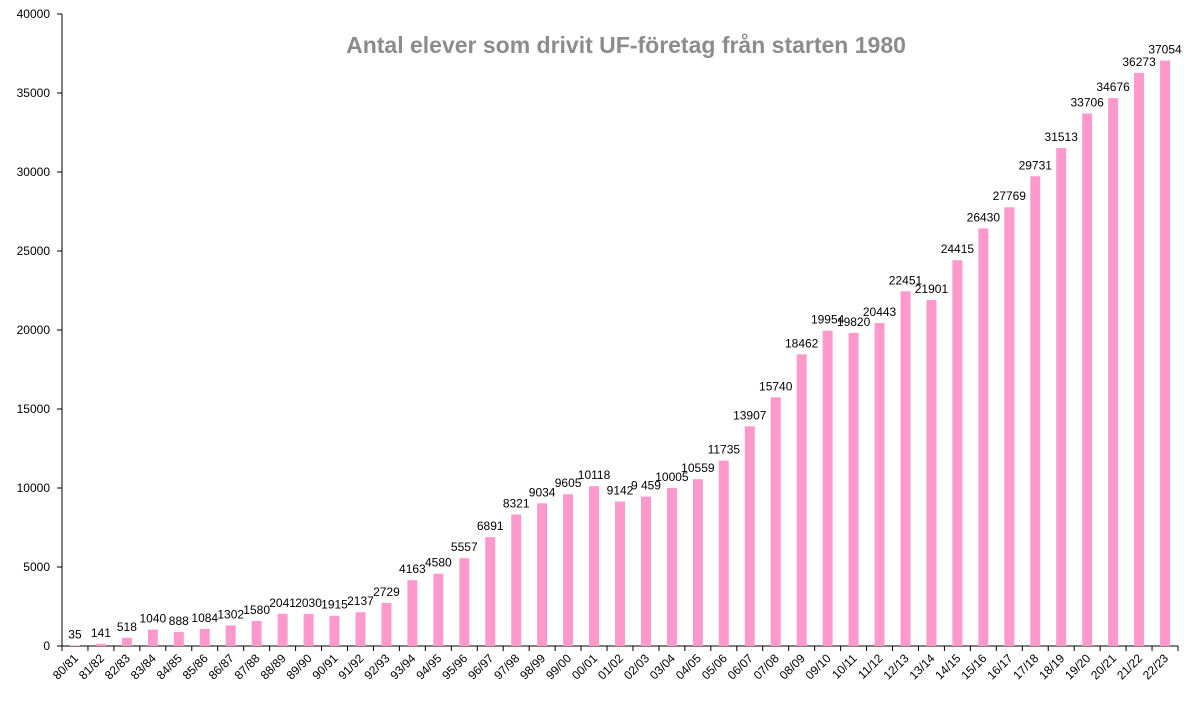 Image resolution: width=1195 pixels, height=705 pixels. What do you see at coordinates (516, 504) in the screenshot?
I see `data-label: 8321` at bounding box center [516, 504].